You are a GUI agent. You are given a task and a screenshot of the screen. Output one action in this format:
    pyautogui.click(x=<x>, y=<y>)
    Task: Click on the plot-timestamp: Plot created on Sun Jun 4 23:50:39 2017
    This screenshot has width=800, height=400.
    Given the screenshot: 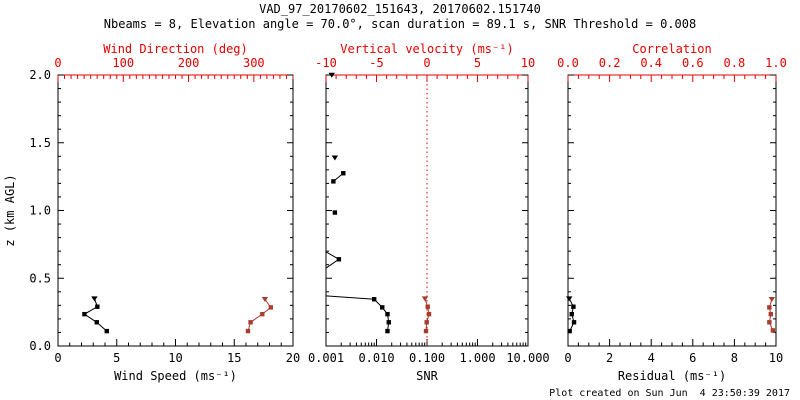 What is the action you would take?
    pyautogui.click(x=669, y=393)
    